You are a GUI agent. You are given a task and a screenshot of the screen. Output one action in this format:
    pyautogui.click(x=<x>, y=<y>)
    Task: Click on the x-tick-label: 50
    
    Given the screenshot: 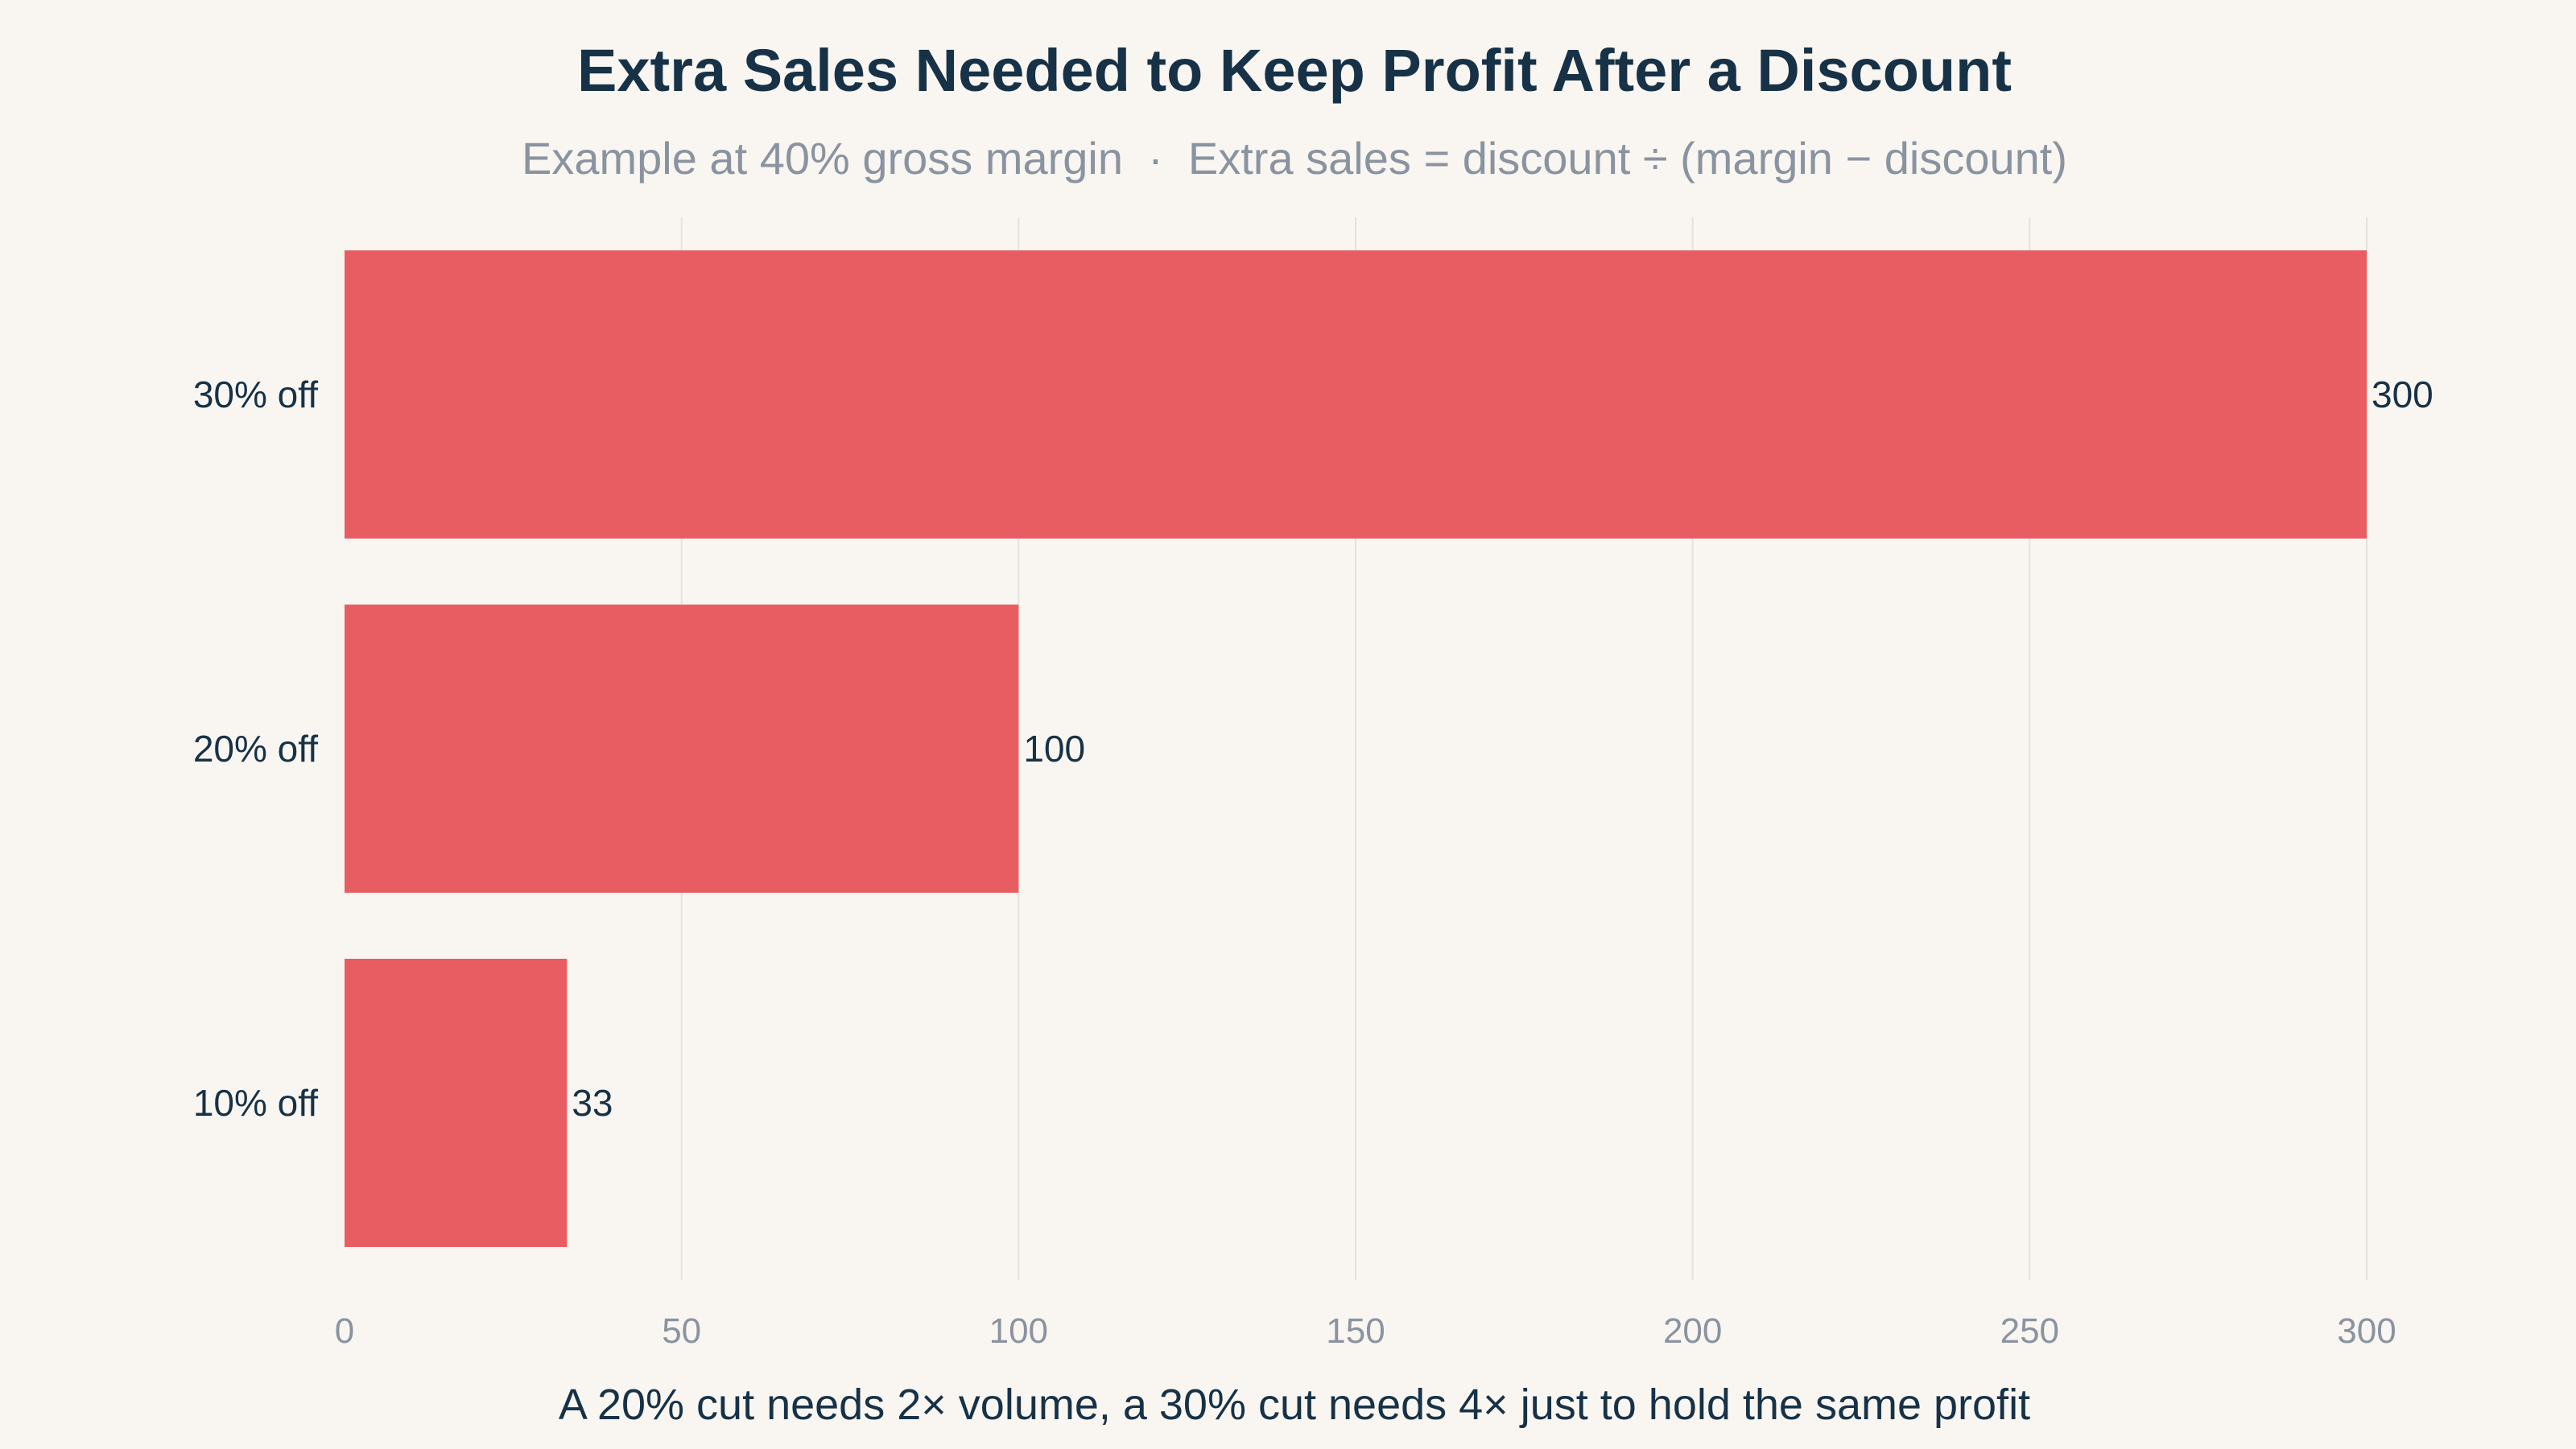 What is the action you would take?
    pyautogui.click(x=681, y=1331)
    